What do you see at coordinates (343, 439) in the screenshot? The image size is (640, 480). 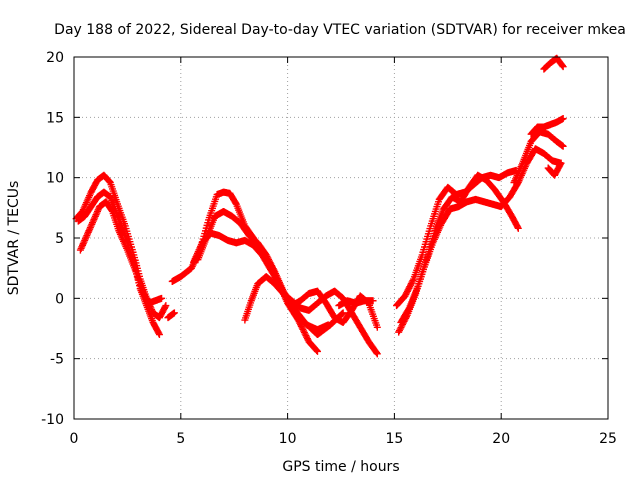 I see `x-tick-labels: 0 5 10 15 20 25` at bounding box center [343, 439].